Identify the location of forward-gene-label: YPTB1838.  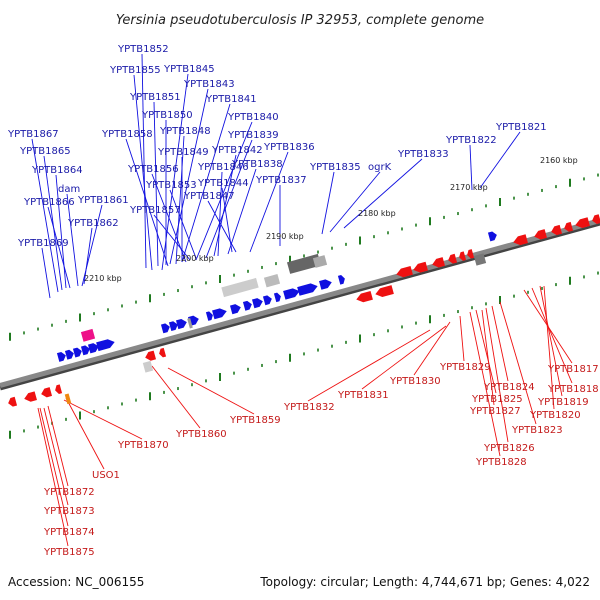
(257, 164).